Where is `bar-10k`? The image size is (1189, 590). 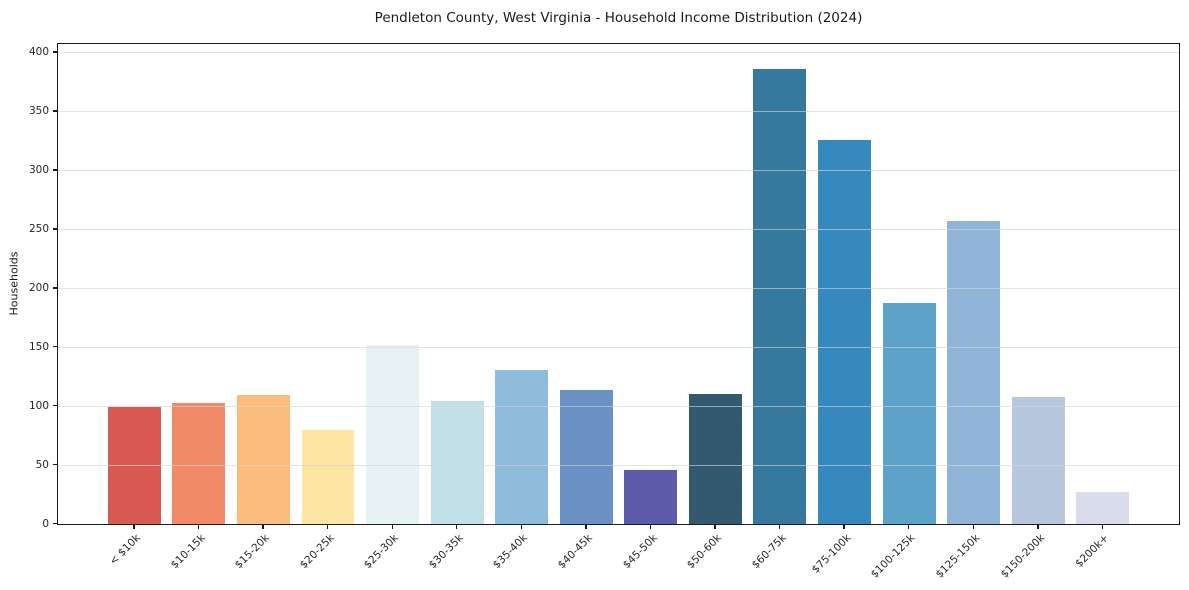 bar-10k is located at coordinates (134, 465).